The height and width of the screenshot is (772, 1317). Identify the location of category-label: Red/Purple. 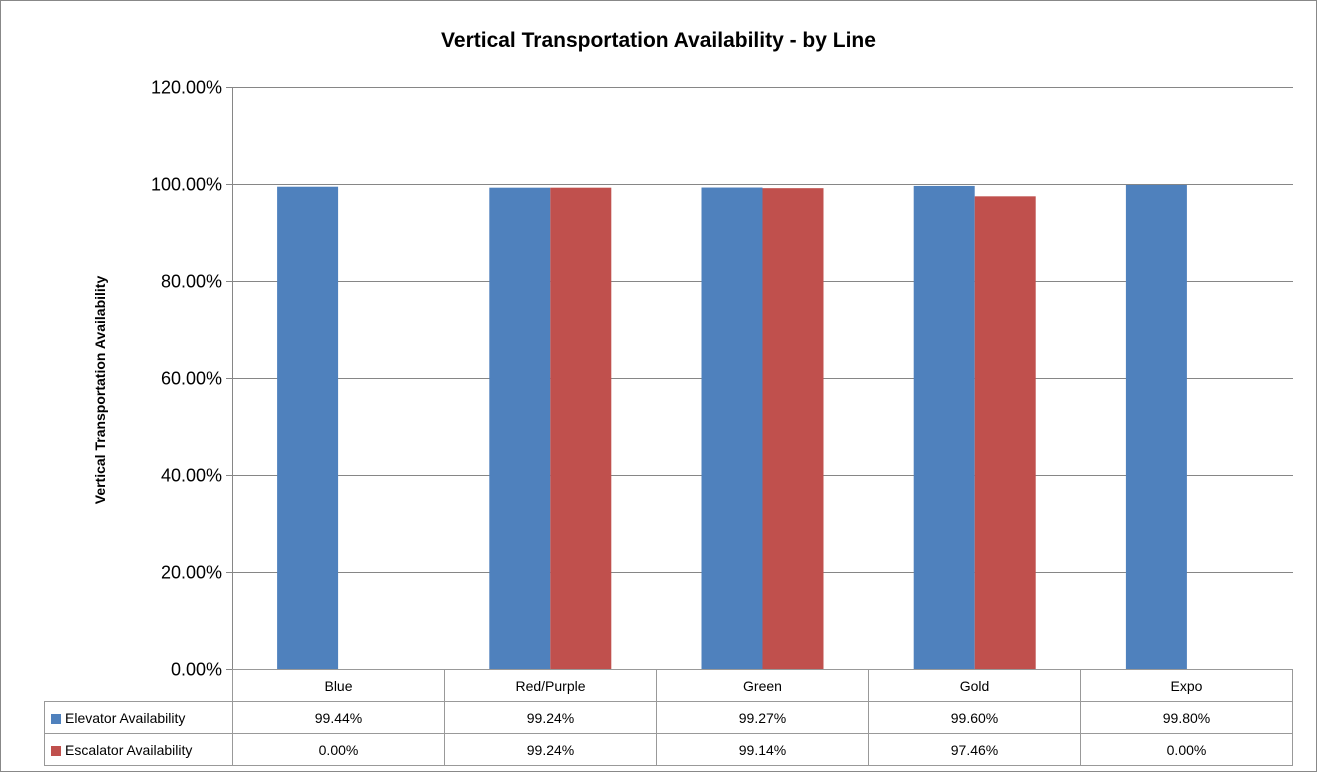
(550, 685).